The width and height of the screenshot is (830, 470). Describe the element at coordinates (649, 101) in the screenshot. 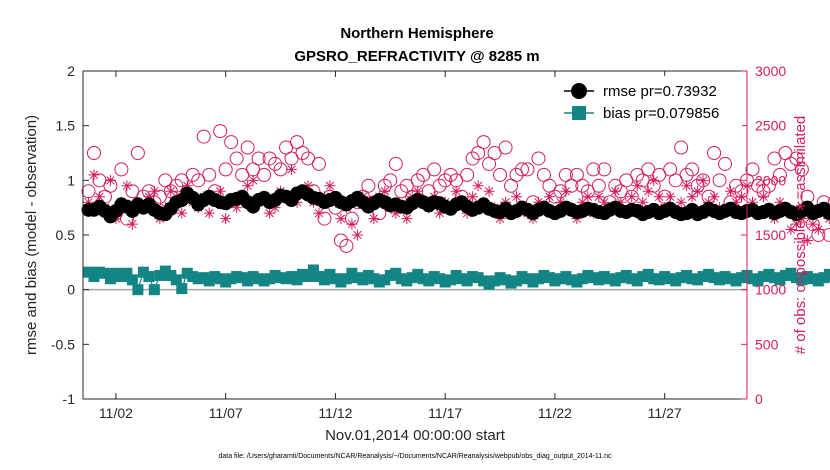

I see `legend: rmse pr=0.73932 bias pr=0.079856` at that location.